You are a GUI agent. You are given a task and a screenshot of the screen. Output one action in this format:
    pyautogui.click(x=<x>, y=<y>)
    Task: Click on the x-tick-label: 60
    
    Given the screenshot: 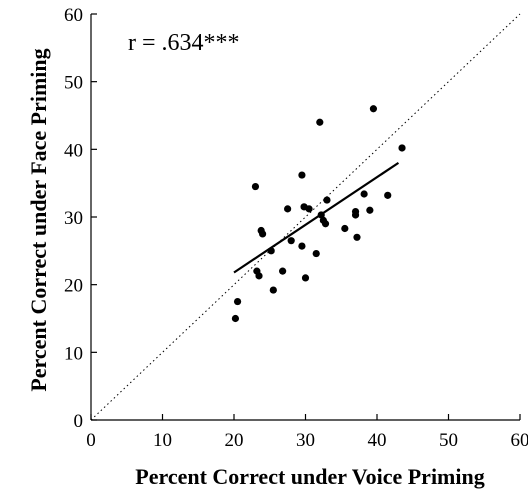 What is the action you would take?
    pyautogui.click(x=519, y=440)
    